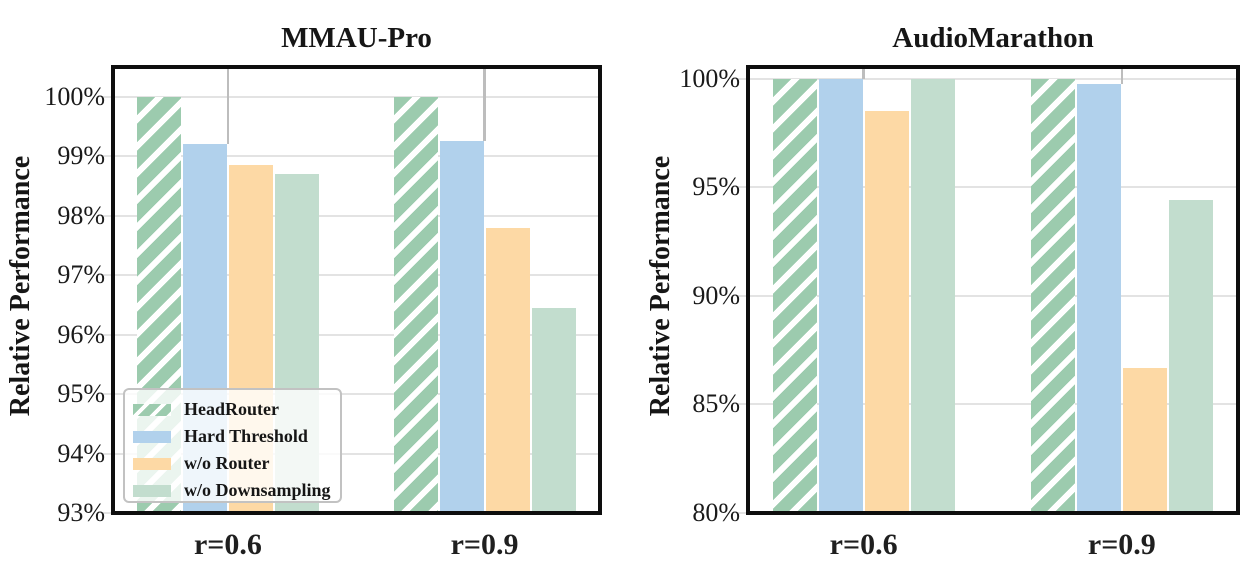  I want to click on bar-w-o-router-r-0.6, so click(886, 312).